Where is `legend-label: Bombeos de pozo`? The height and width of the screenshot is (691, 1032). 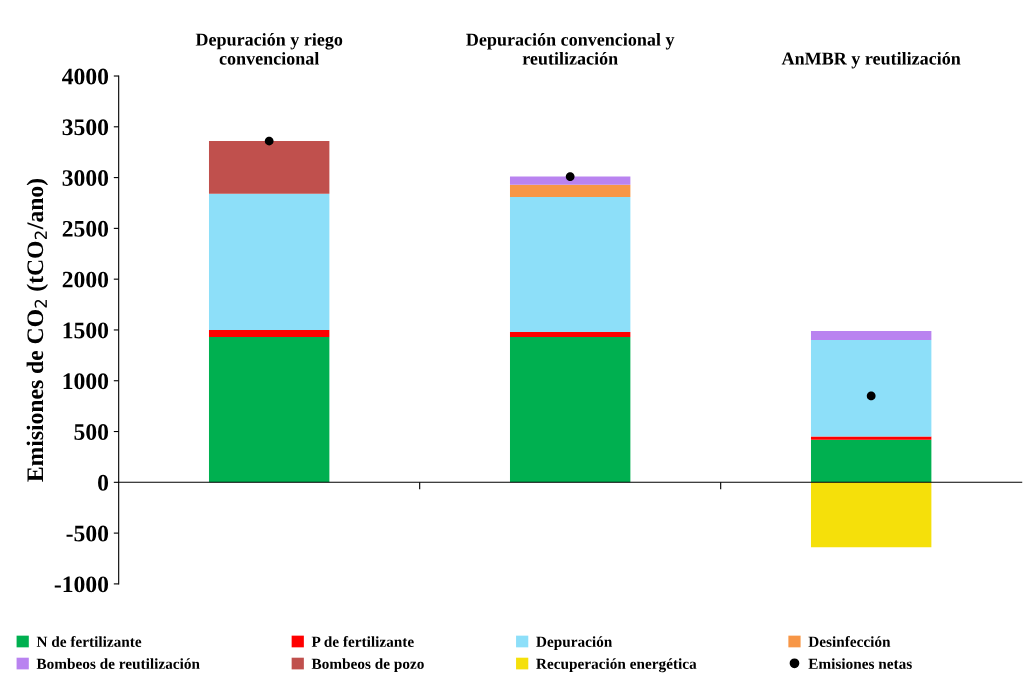 legend-label: Bombeos de pozo is located at coordinates (367, 665).